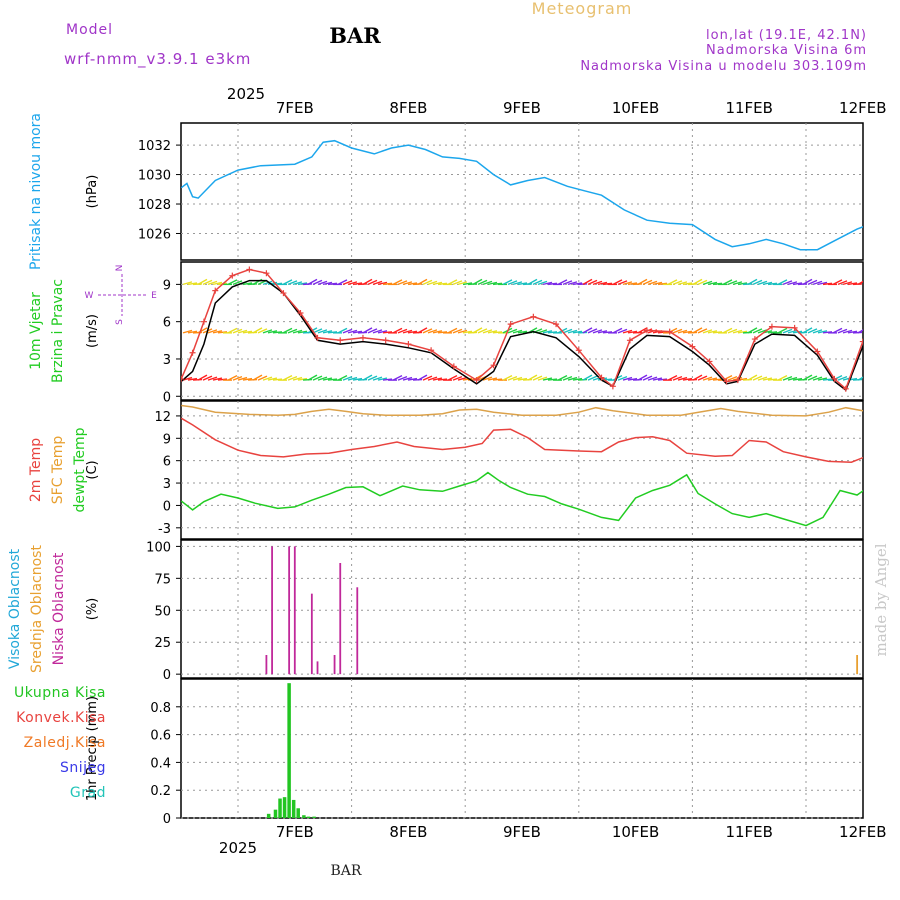  Describe the element at coordinates (61, 718) in the screenshot. I see `precip-legend-label: Konvek.Kisa` at that location.